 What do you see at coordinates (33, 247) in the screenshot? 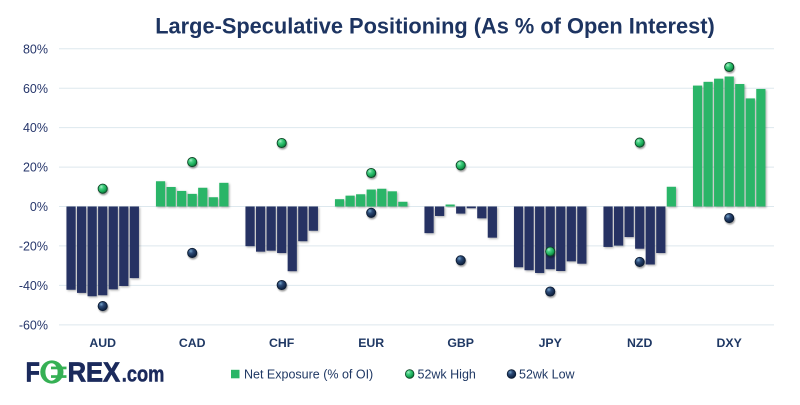
I see `svg-text: -20%` at bounding box center [33, 247].